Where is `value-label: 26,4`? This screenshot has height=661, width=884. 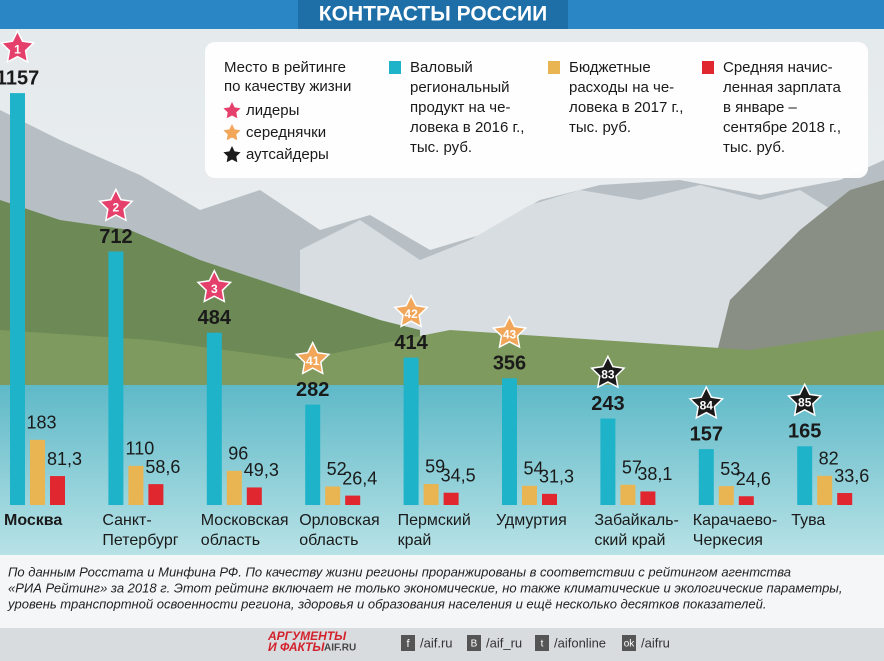
value-label: 26,4 is located at coordinates (359, 478).